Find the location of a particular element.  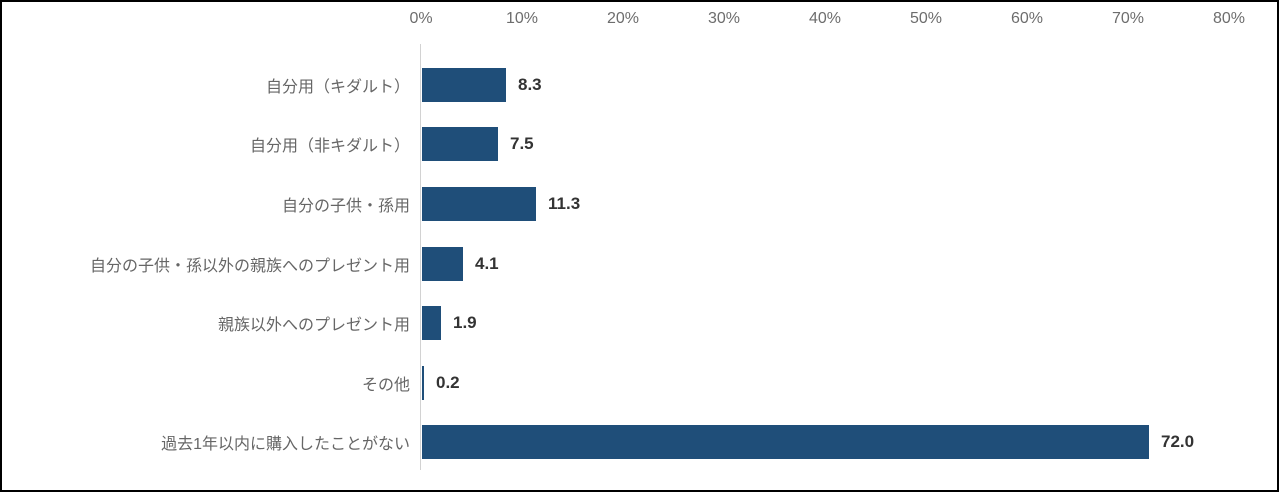

bar-row: 自分の子供・孫用 11.3 is located at coordinates (639, 204).